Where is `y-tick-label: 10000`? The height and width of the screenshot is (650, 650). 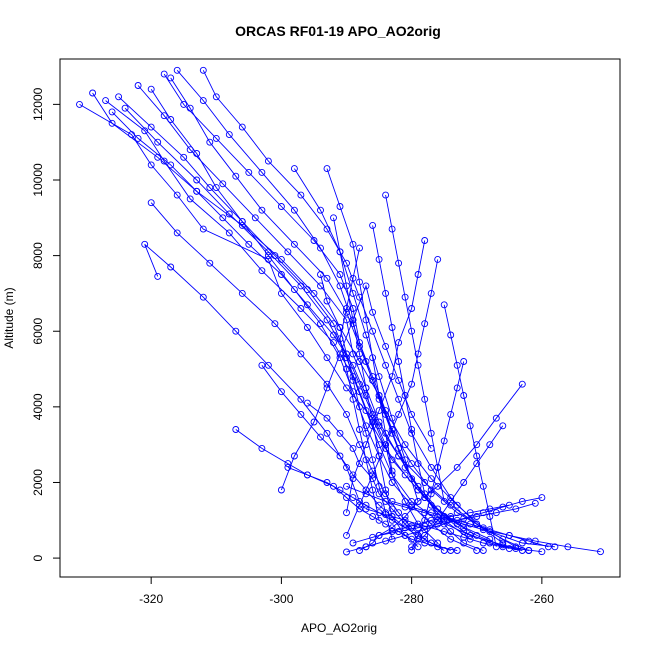 y-tick-label: 10000 is located at coordinates (38, 180).